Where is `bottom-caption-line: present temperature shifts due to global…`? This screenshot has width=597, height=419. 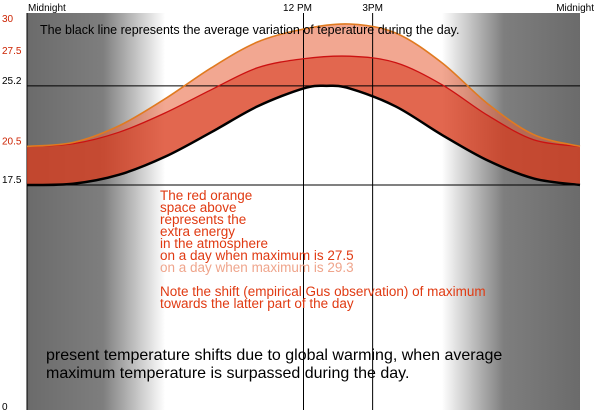
bottom-caption-line: present temperature shifts due to global… is located at coordinates (274, 355).